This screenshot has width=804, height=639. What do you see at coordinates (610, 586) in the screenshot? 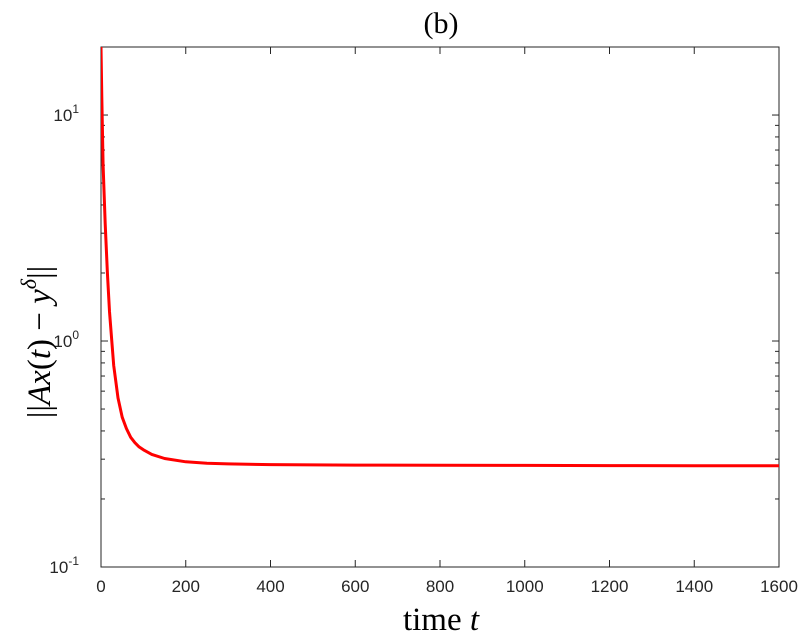
I see `x-tick-label: 1200` at bounding box center [610, 586].